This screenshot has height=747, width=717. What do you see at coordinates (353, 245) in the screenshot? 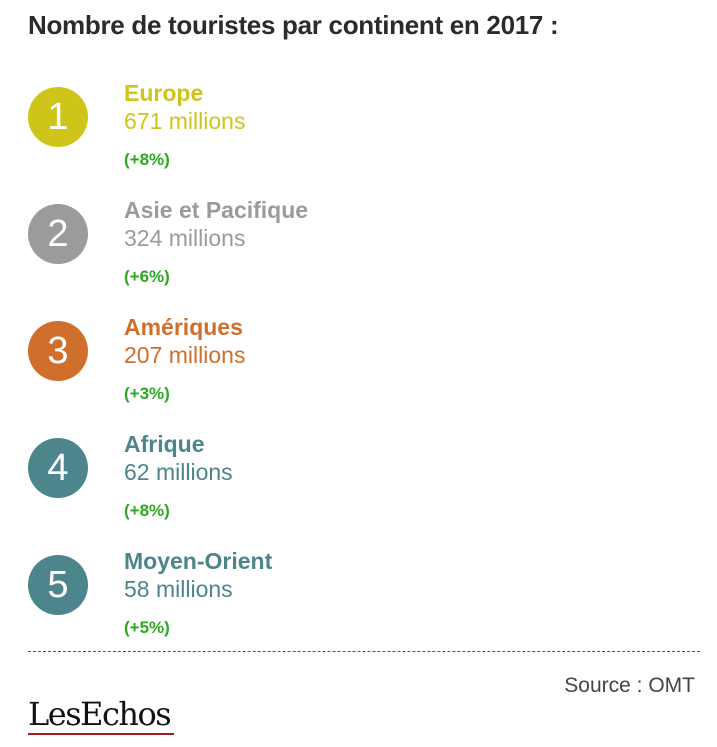
I see `rank-item-2: 2 Asie et Pacifique 324 millions (+6%)` at bounding box center [353, 245].